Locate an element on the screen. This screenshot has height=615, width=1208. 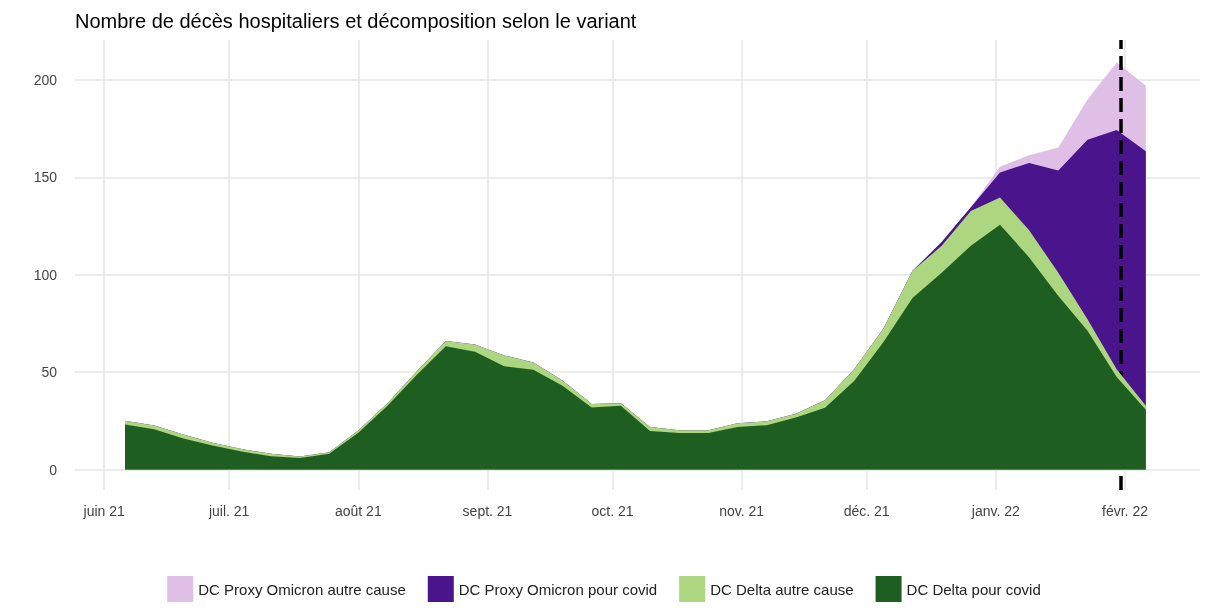
legend-label: DC Delta autre cause is located at coordinates (782, 589).